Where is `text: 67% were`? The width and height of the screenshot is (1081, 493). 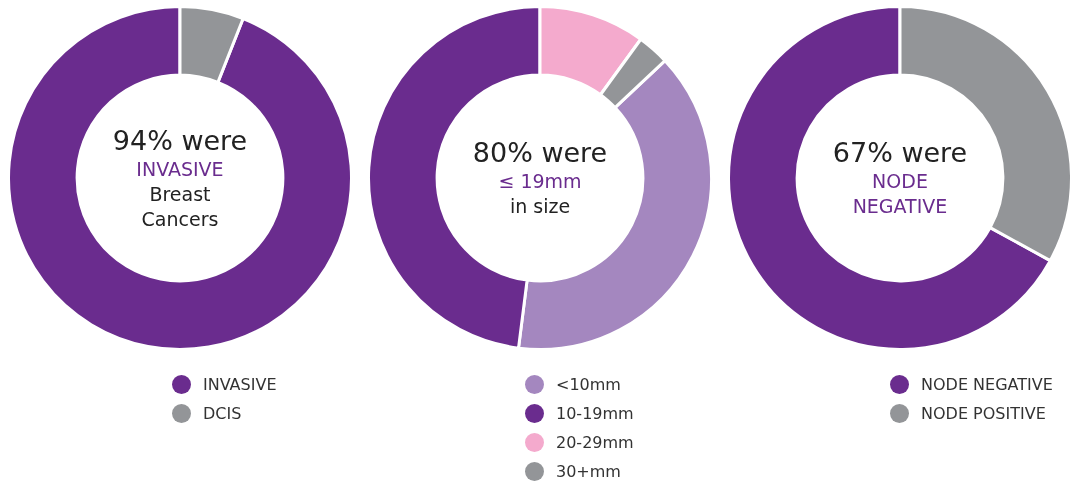
text: 67% were is located at coordinates (900, 153).